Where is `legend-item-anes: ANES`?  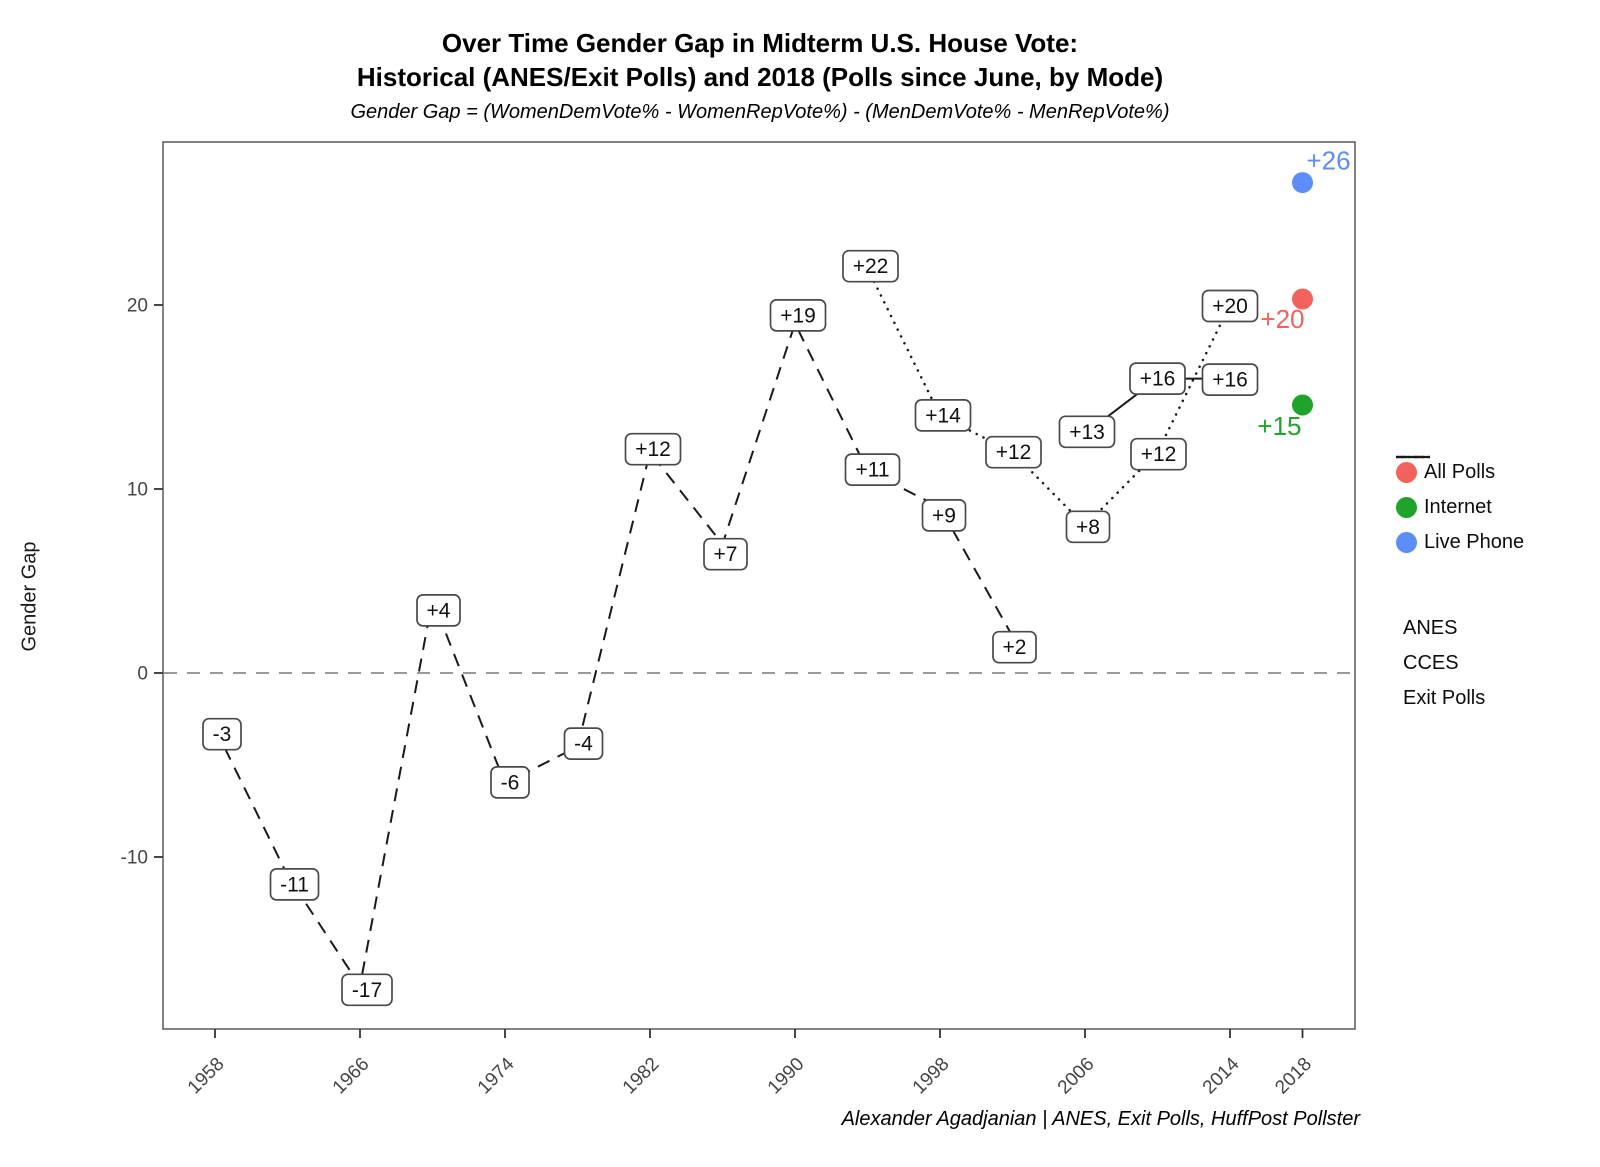 legend-item-anes: ANES is located at coordinates (1460, 550).